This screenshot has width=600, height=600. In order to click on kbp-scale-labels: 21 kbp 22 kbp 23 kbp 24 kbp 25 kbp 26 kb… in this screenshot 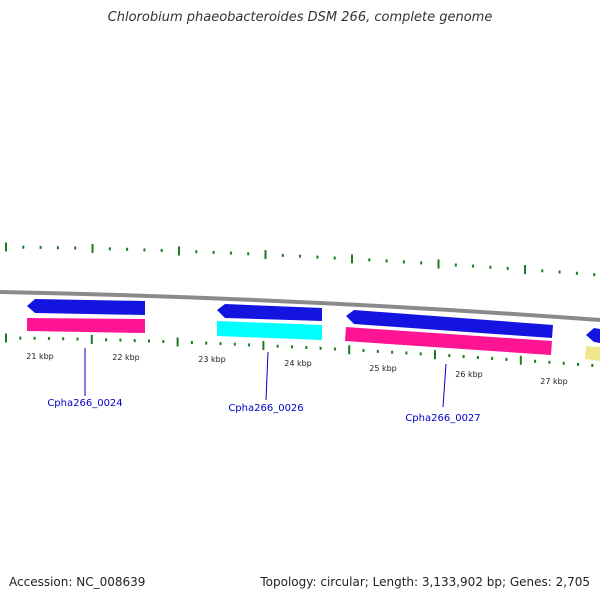, I will do `click(297, 369)`.